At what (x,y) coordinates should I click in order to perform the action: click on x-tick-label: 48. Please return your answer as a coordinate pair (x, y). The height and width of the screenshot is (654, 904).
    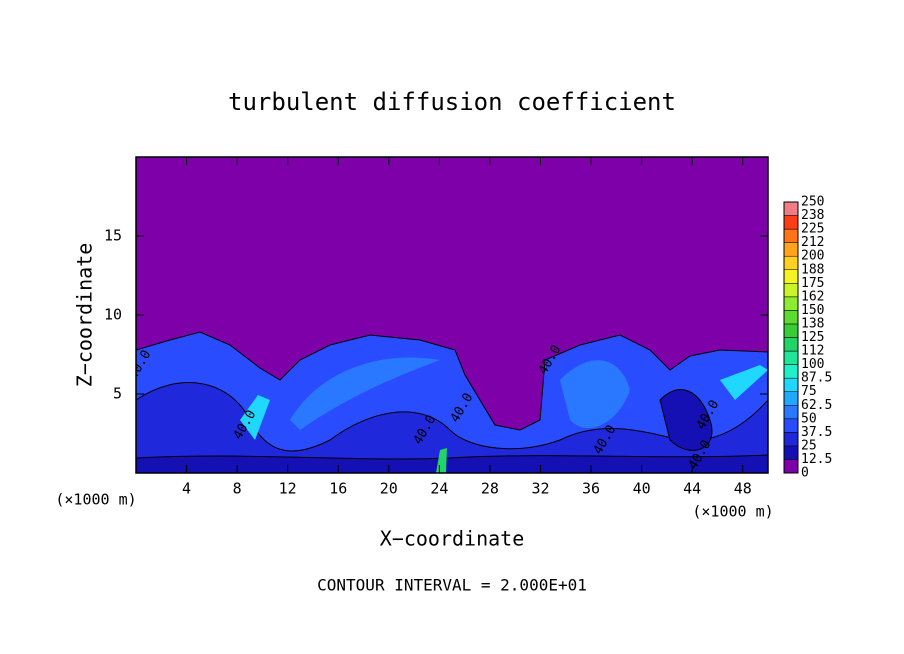
    Looking at the image, I should click on (743, 489).